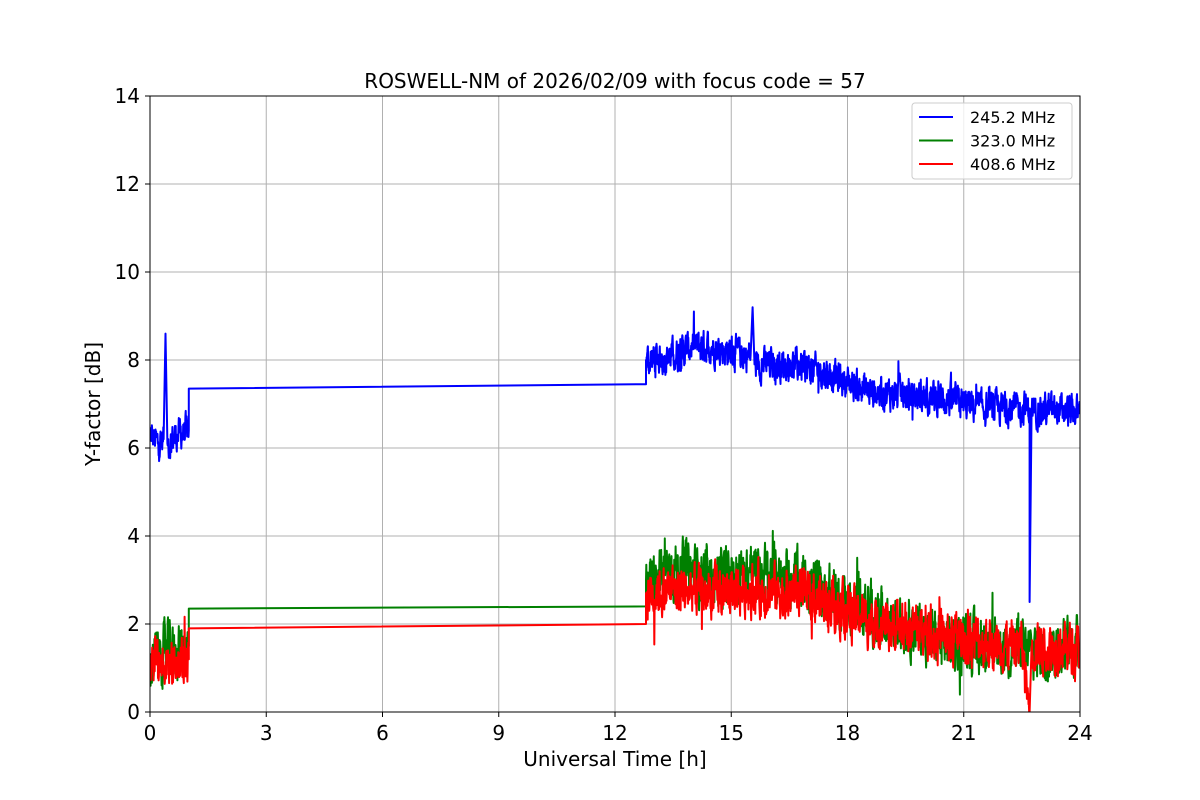  Describe the element at coordinates (127, 96) in the screenshot. I see `y-tick-label: 14` at that location.